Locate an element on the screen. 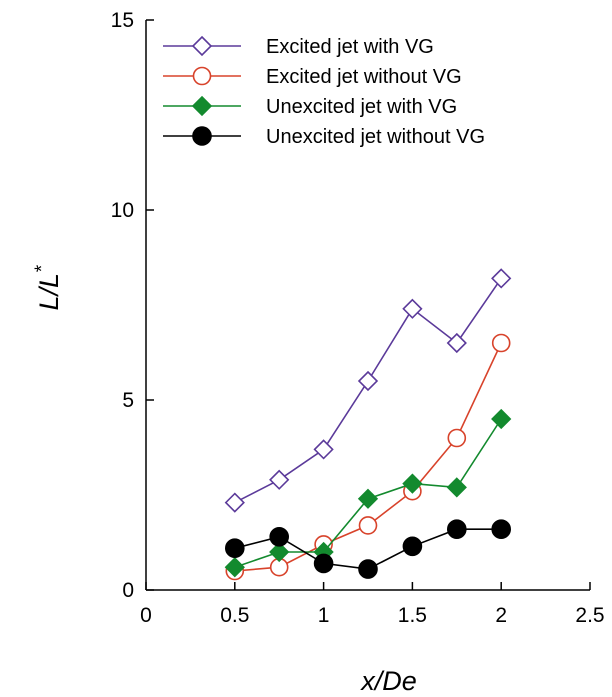 The width and height of the screenshot is (612, 697). x-tick-label: 1.5 is located at coordinates (412, 615).